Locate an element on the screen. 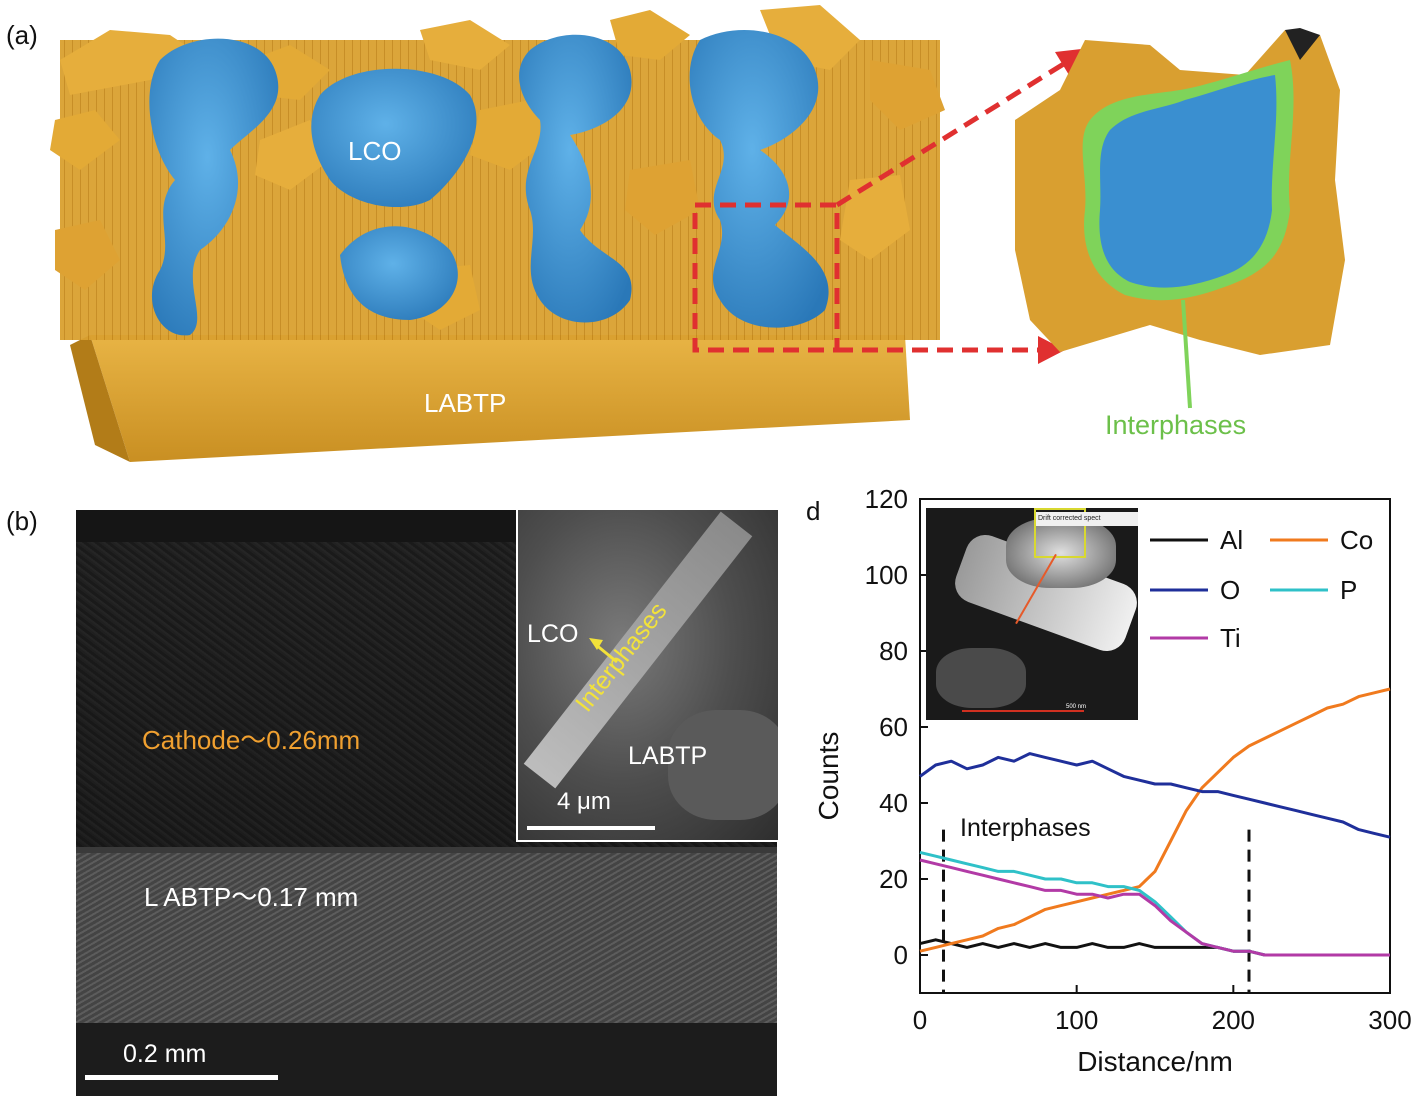  zoomed-grain is located at coordinates (1180, 218).